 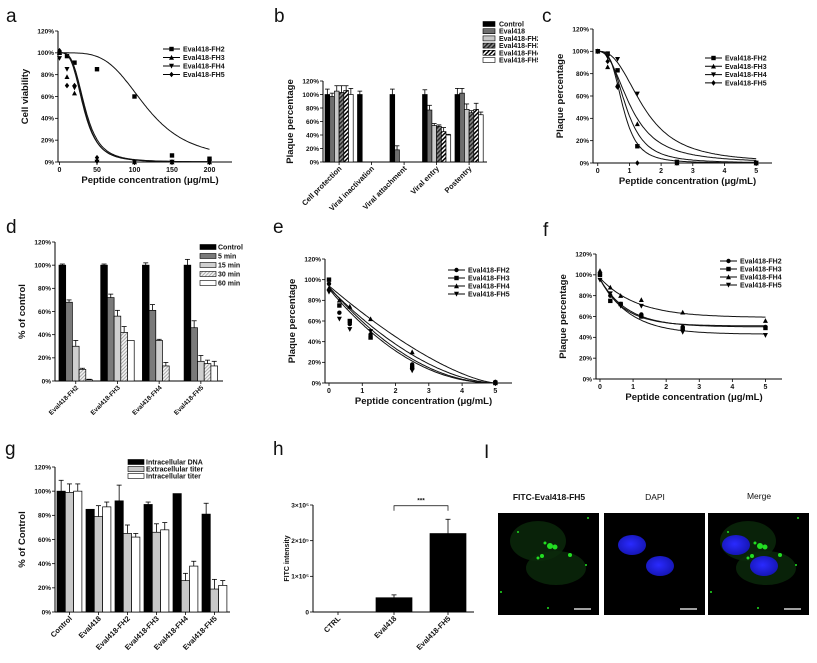 What do you see at coordinates (549, 497) in the screenshot?
I see `image-title-fitc: FITC-Eval418-FH5` at bounding box center [549, 497].